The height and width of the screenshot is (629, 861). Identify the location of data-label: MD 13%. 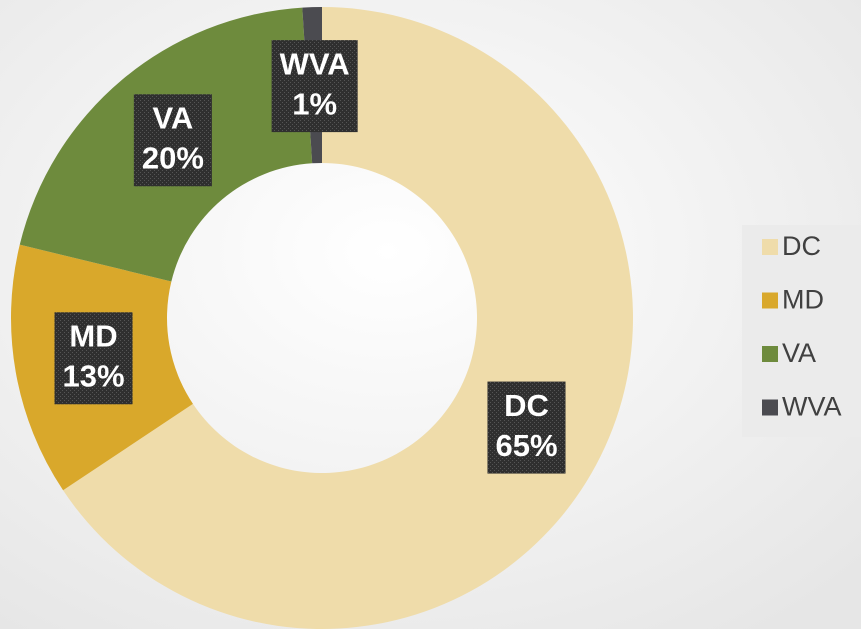
(93, 358).